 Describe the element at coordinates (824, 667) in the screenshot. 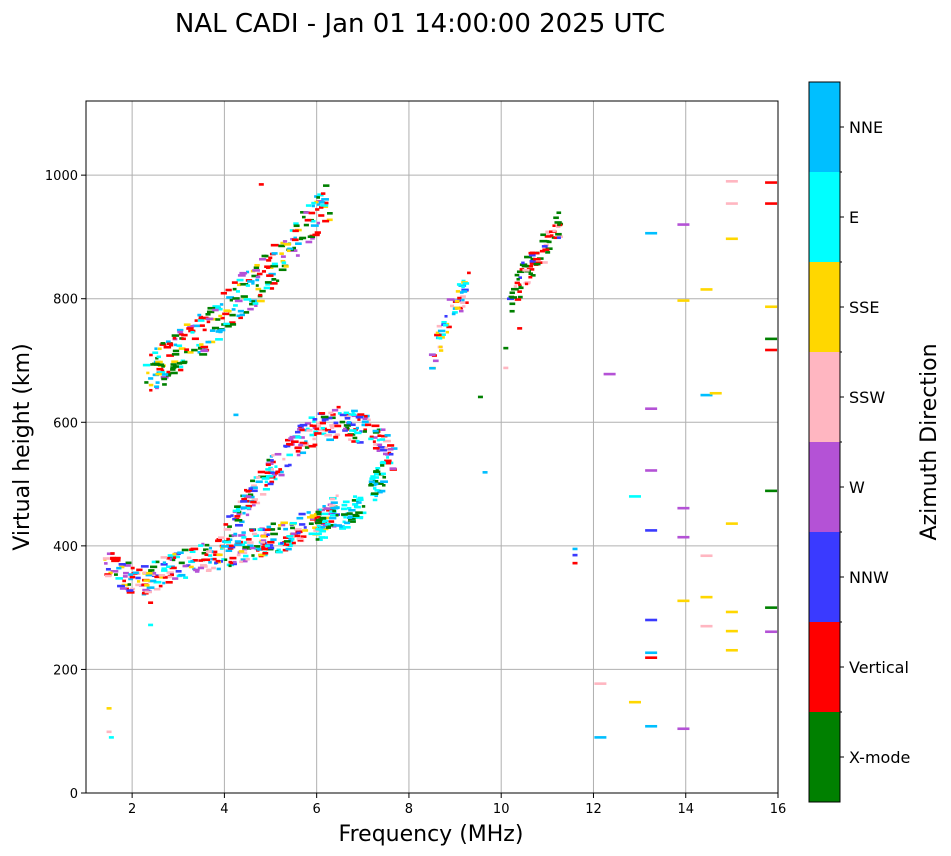

I see `colorbar-swatch-vertical` at that location.